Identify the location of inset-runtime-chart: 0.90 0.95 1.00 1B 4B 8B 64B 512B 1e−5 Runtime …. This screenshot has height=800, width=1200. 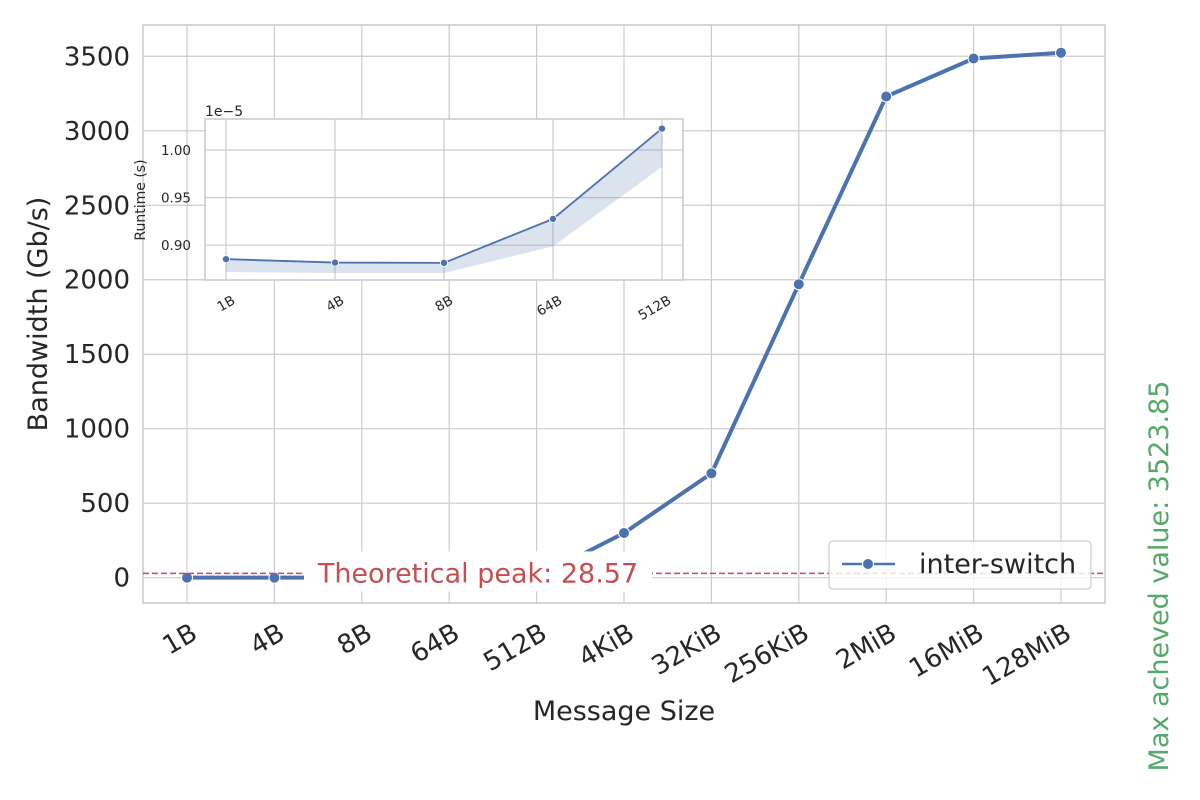
(408, 214).